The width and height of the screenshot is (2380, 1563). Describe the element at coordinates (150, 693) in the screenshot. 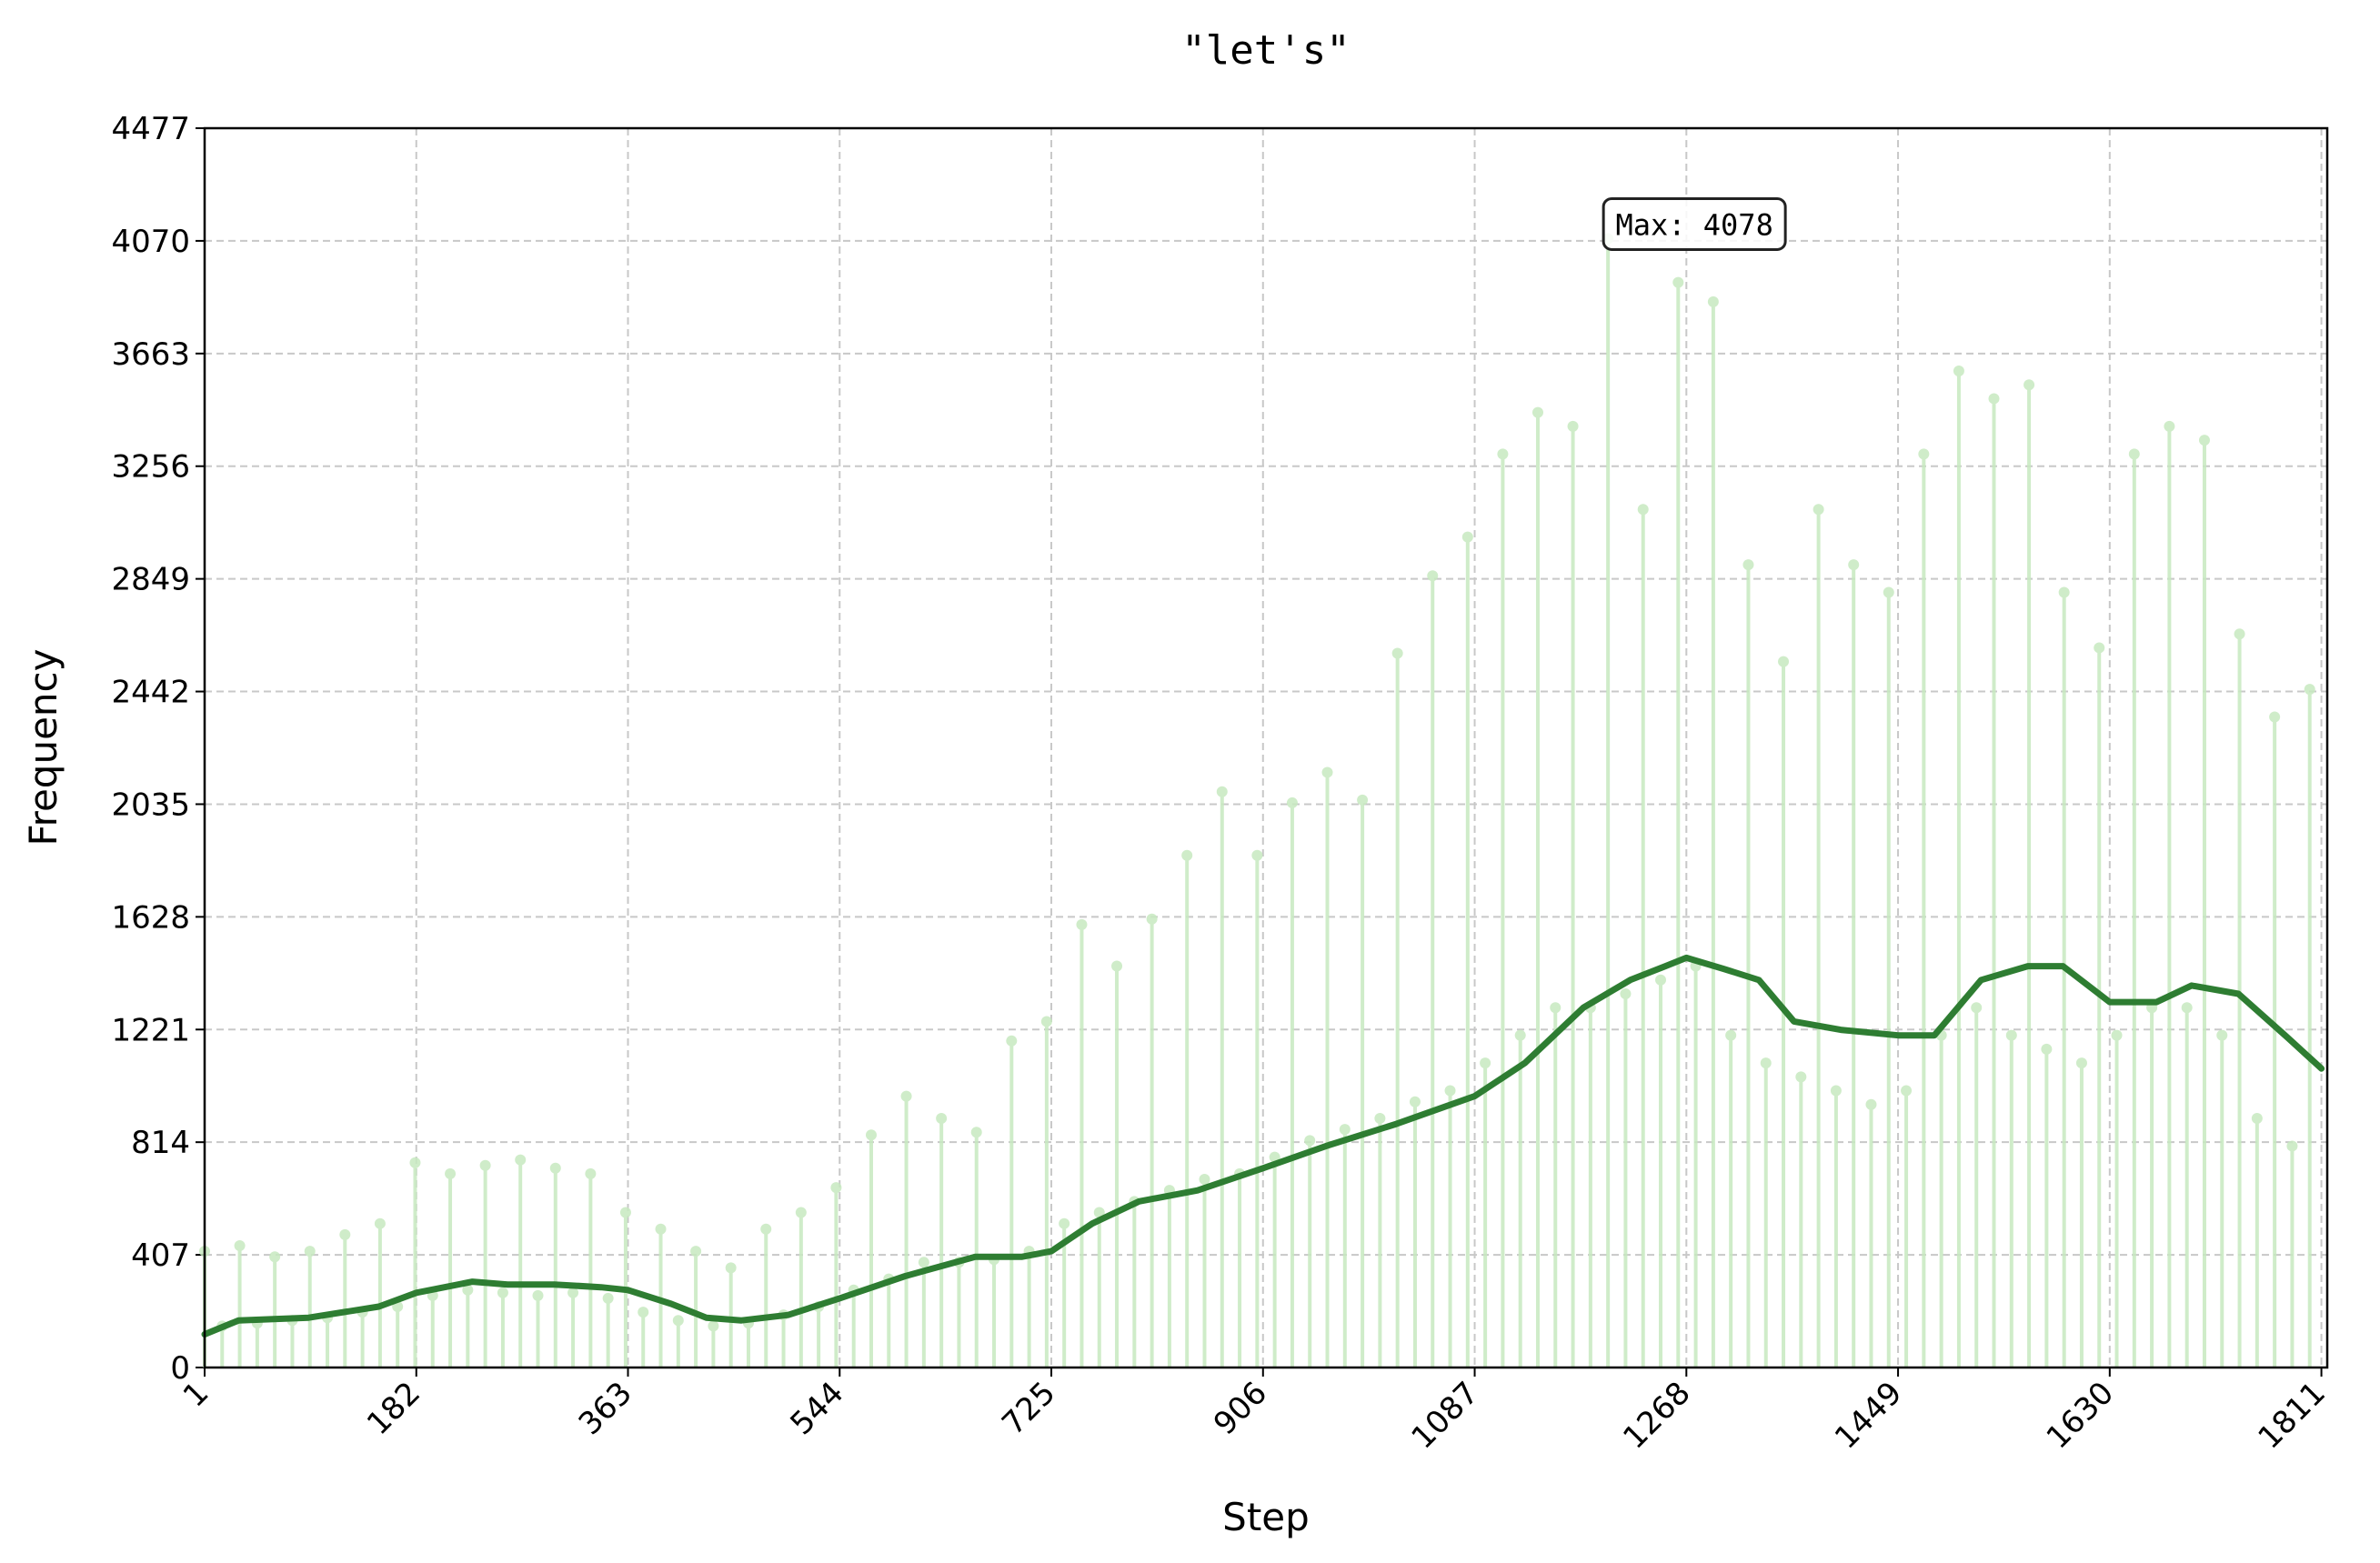

I see `y-tick-label: 2442` at that location.